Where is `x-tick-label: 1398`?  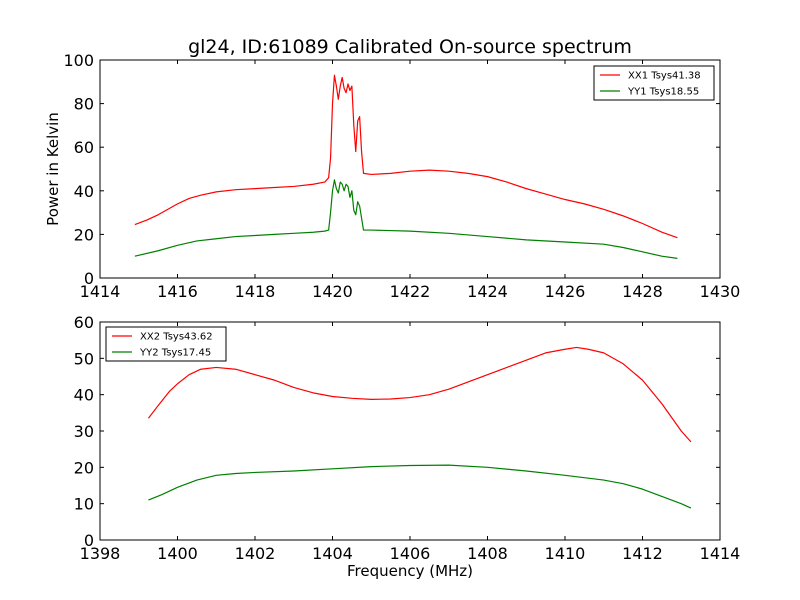
x-tick-label: 1398 is located at coordinates (100, 553).